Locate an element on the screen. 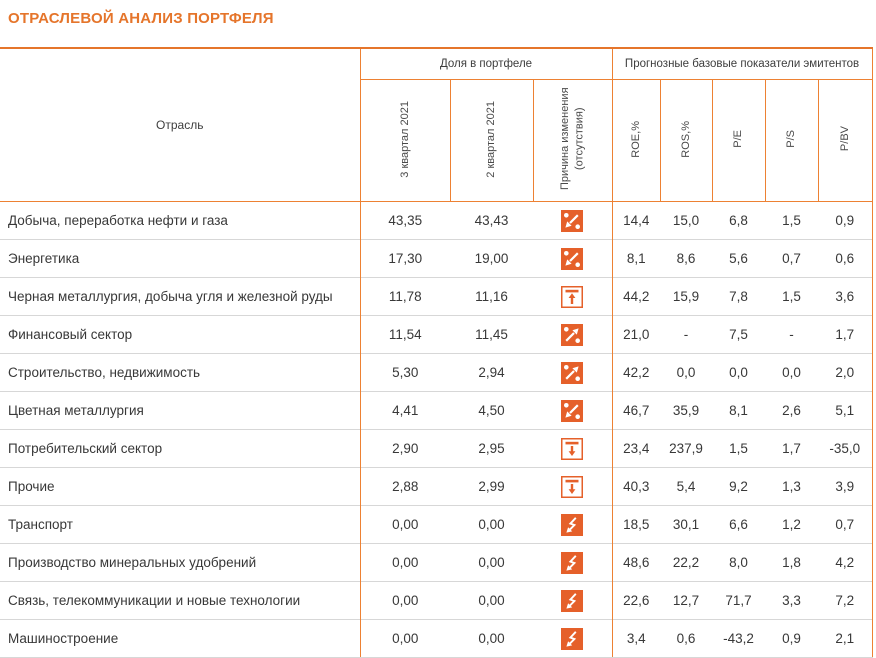  ps-value: 1,8 is located at coordinates (792, 562).